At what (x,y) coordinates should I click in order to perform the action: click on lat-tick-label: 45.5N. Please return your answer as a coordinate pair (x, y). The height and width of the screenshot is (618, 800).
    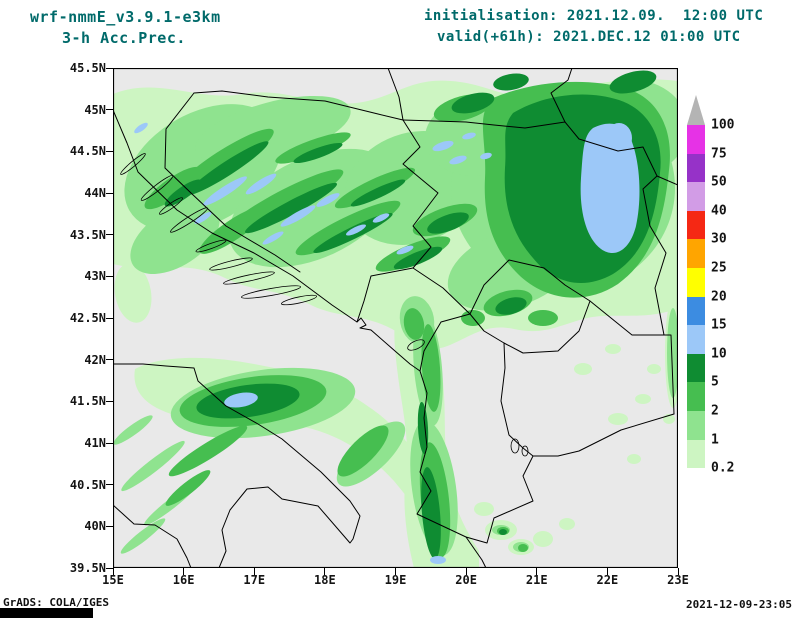
    Looking at the image, I should click on (87, 68).